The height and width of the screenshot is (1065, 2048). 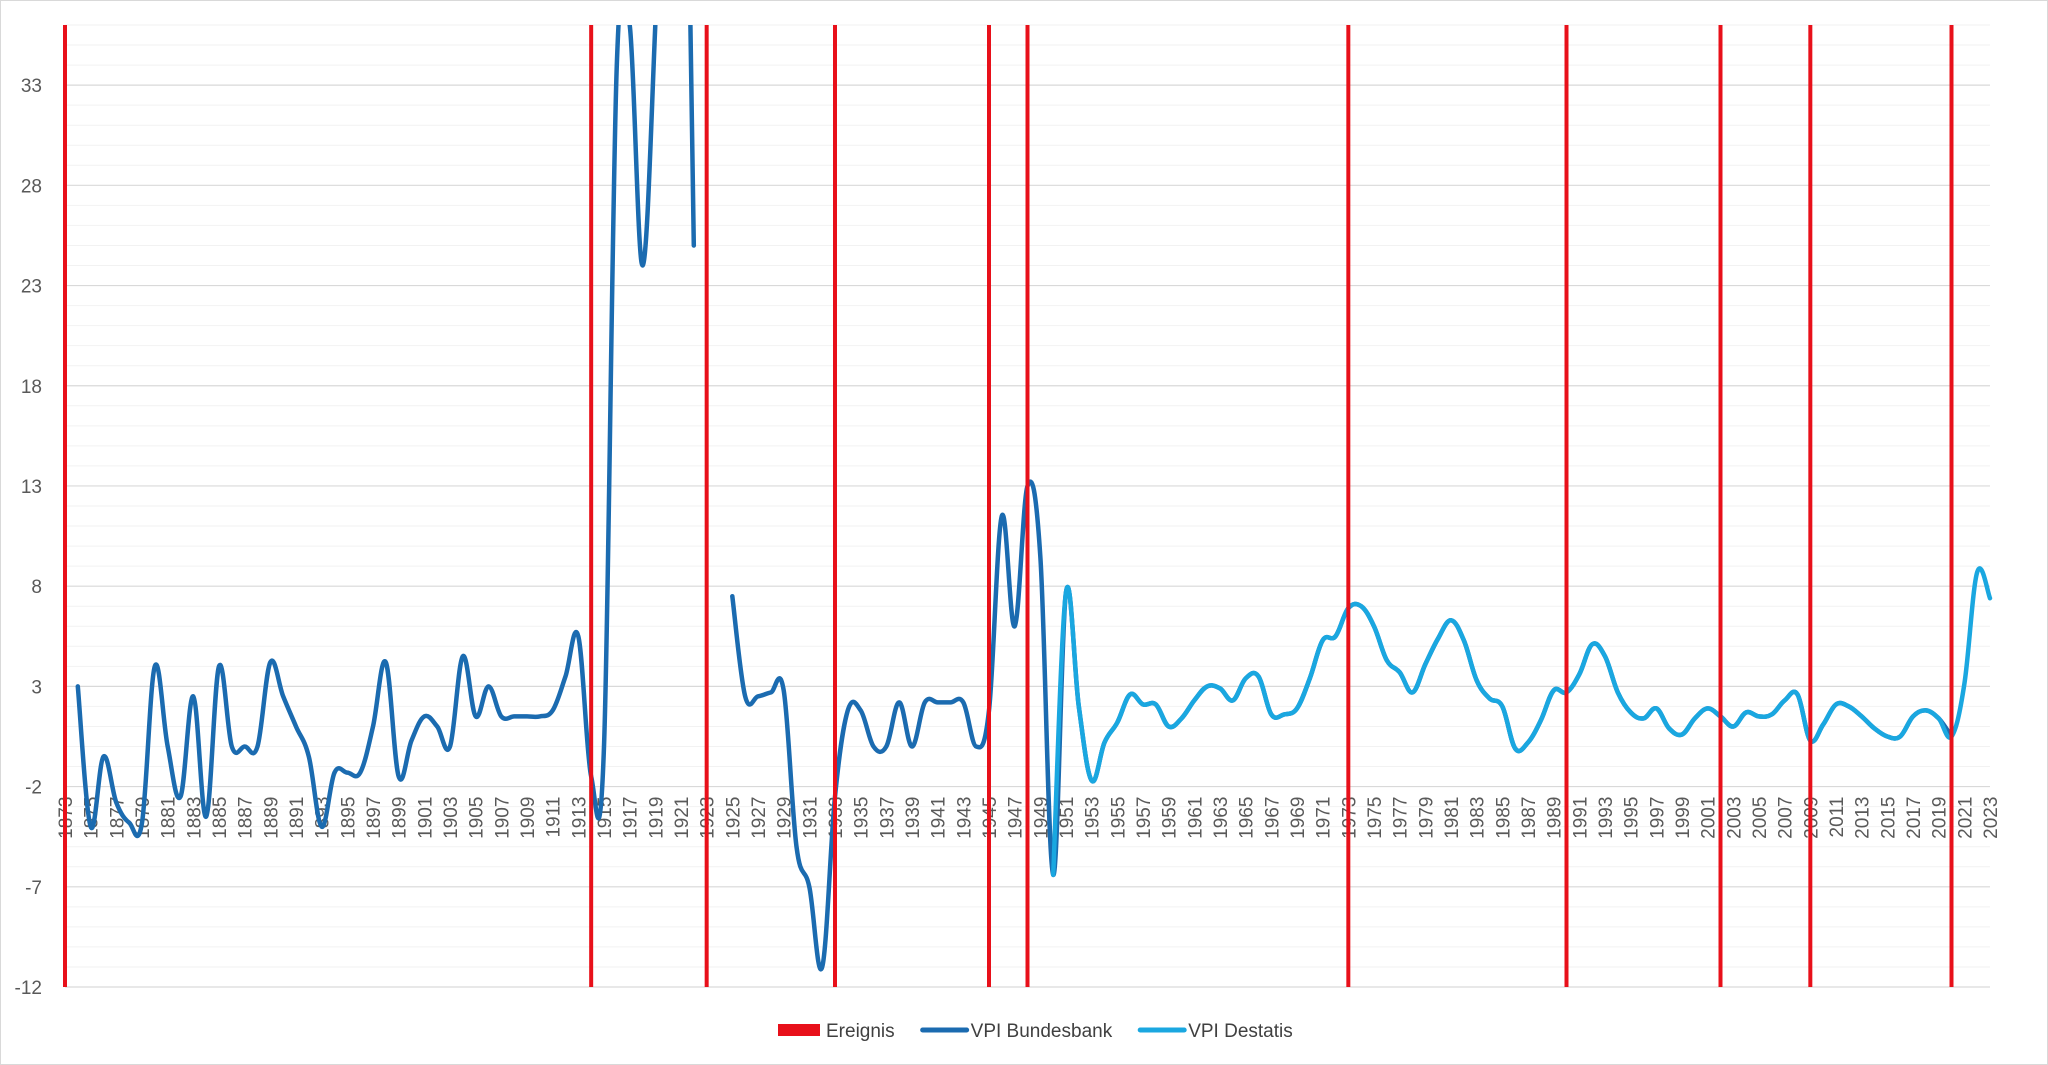 I want to click on x-tick-label: 1957, so click(x=1144, y=818).